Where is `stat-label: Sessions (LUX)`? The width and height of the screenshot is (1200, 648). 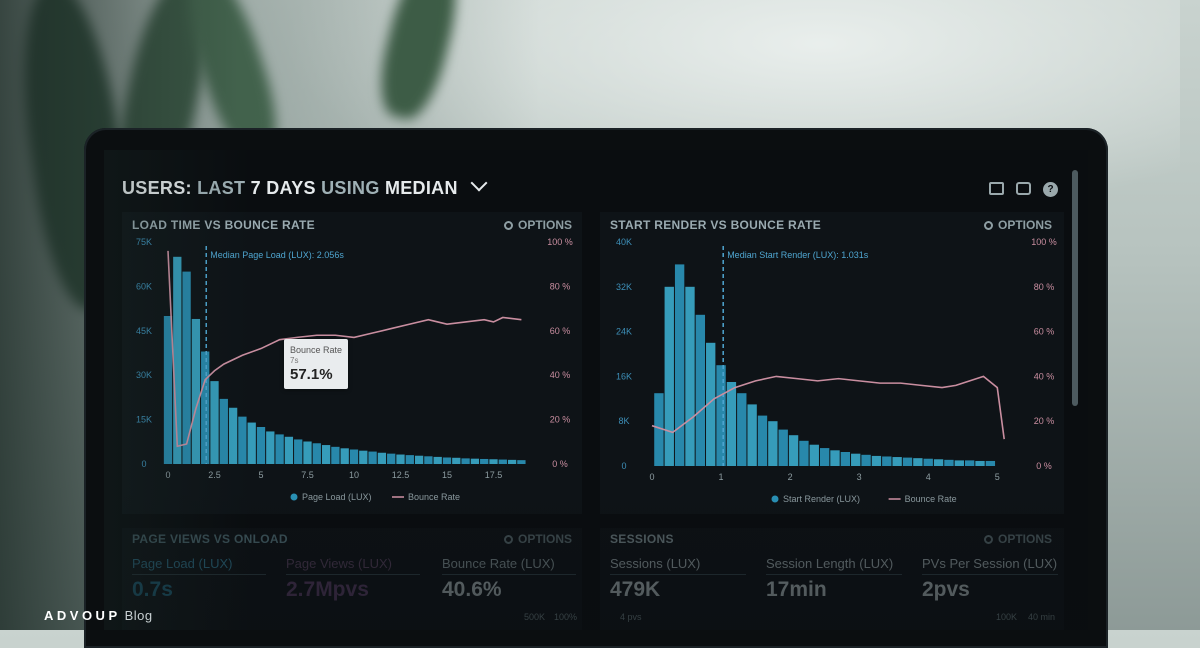
stat-label: Sessions (LUX) is located at coordinates (655, 563).